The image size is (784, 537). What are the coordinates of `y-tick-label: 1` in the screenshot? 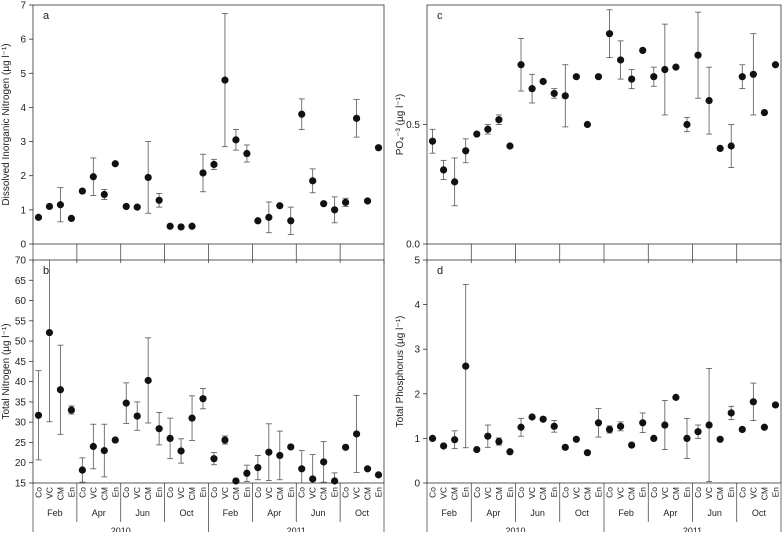 It's located at (417, 439).